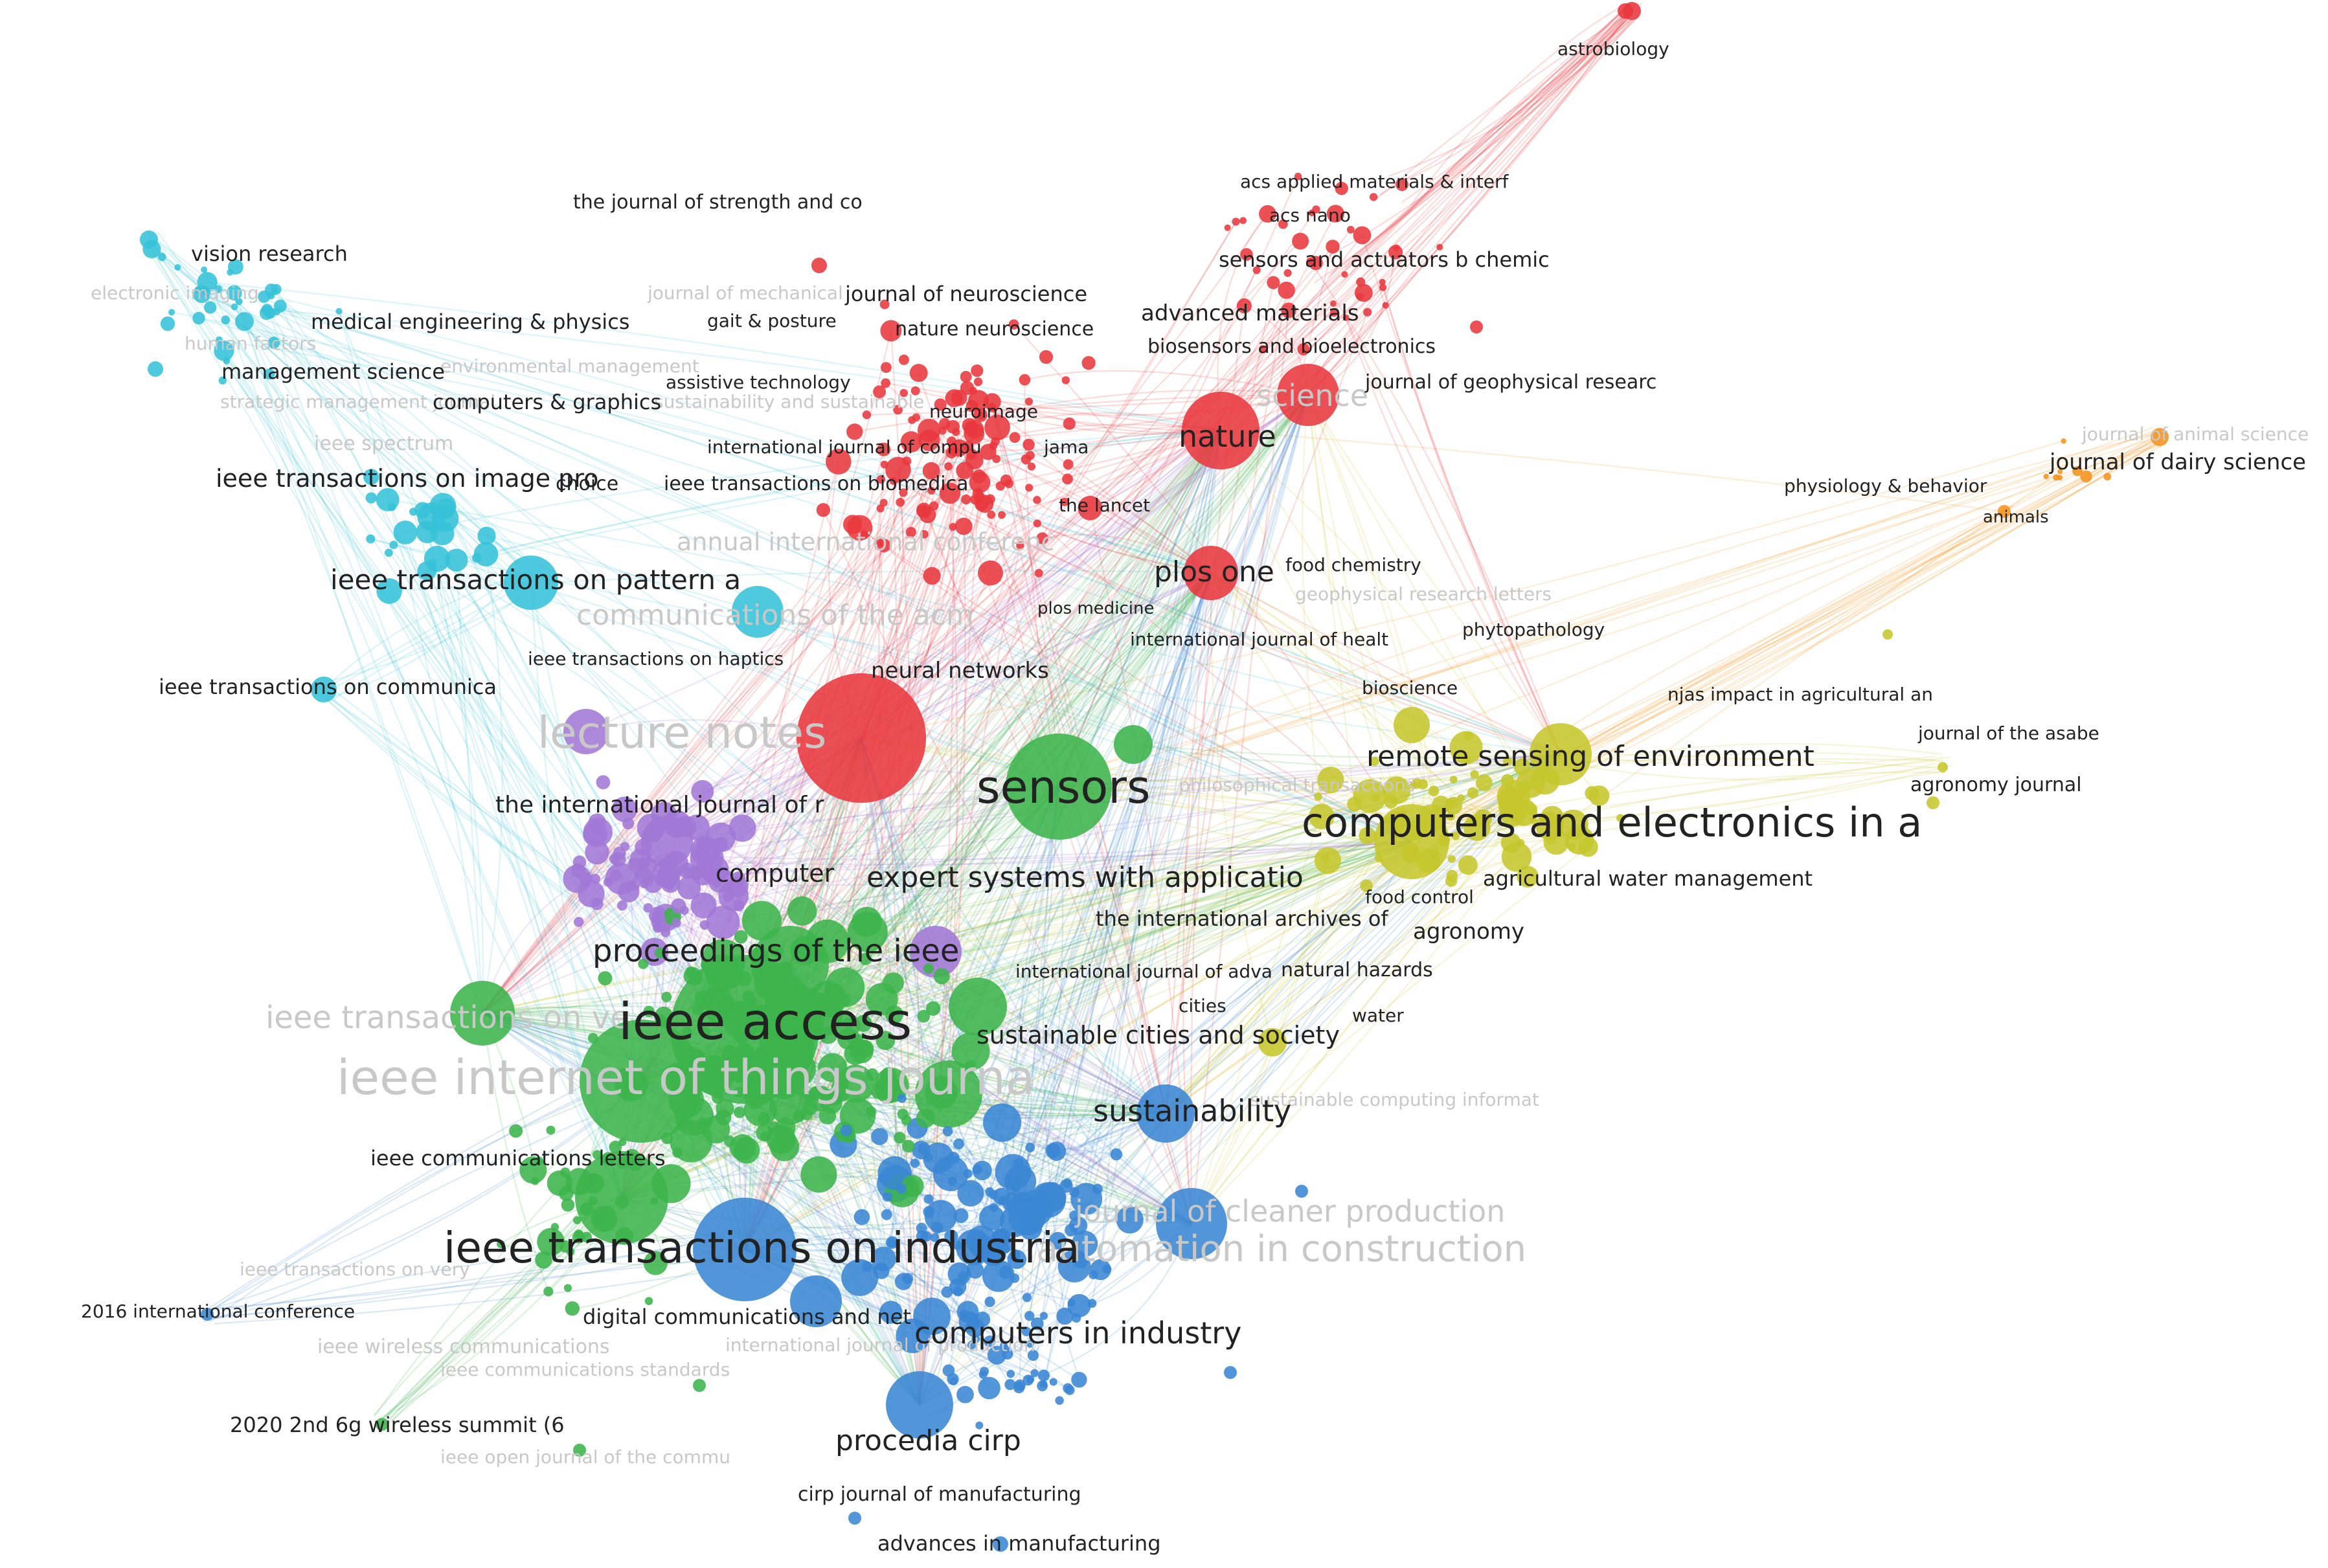 This screenshot has width=2328, height=1568. Describe the element at coordinates (1590, 757) in the screenshot. I see `label-remote-sensing: remote sensing of environment` at that location.